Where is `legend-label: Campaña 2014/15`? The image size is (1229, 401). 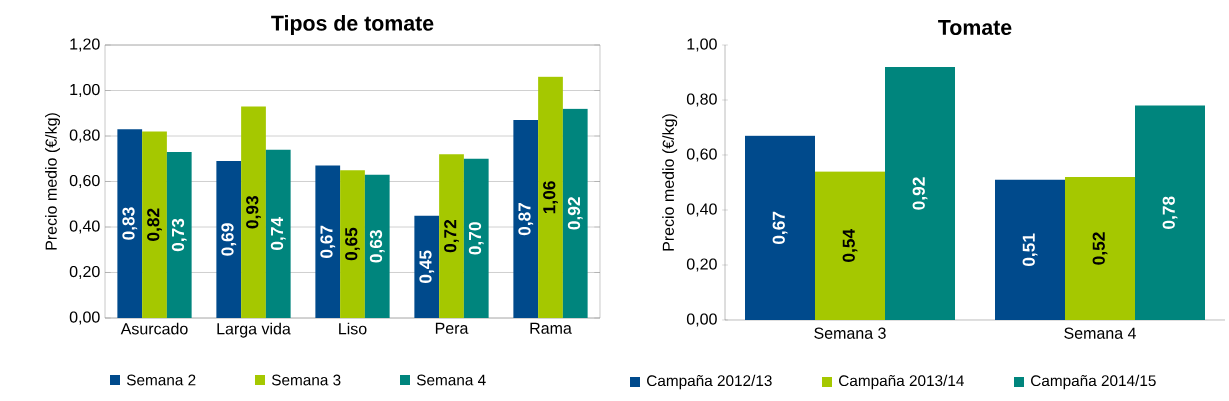
legend-label: Campaña 2014/15 is located at coordinates (1093, 382).